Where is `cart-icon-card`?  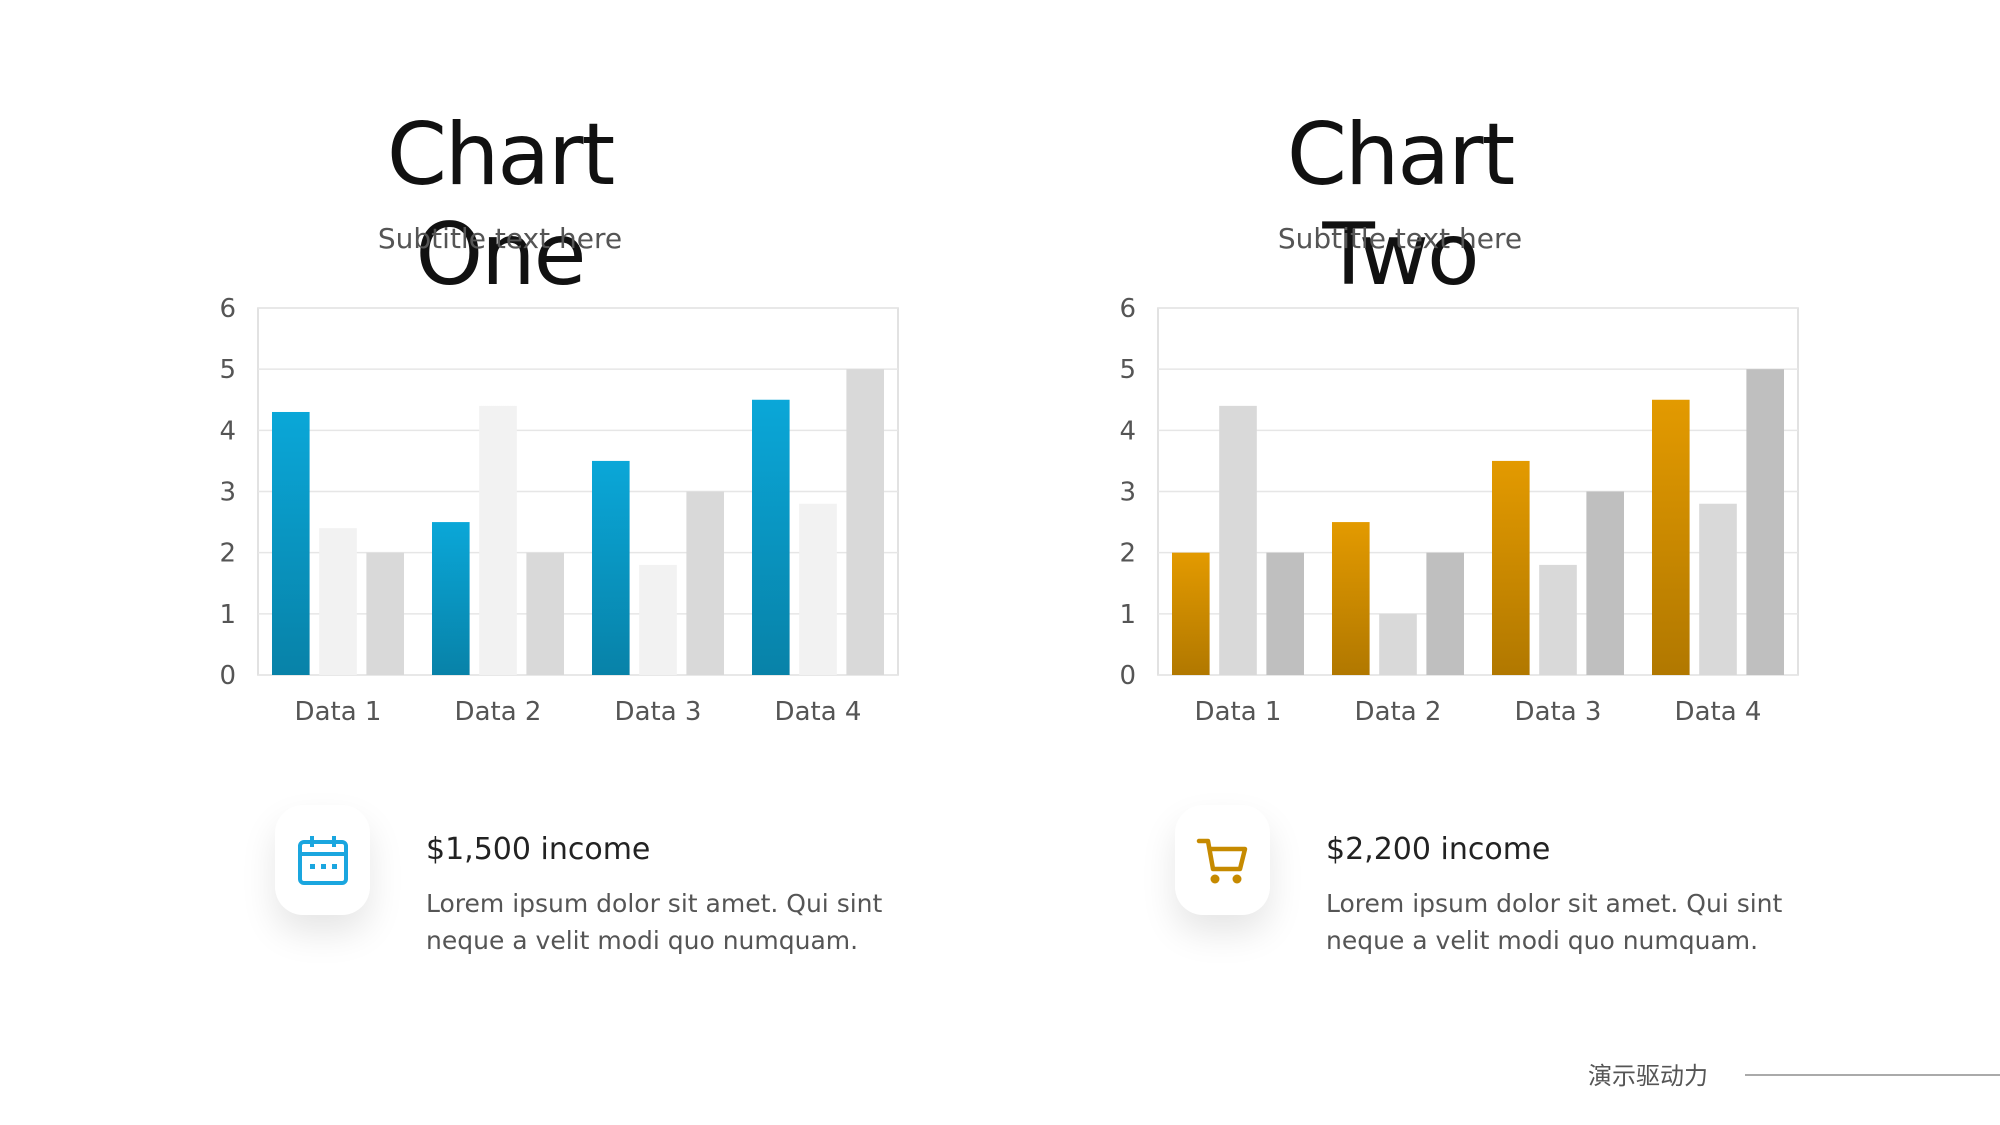 cart-icon-card is located at coordinates (1222, 860).